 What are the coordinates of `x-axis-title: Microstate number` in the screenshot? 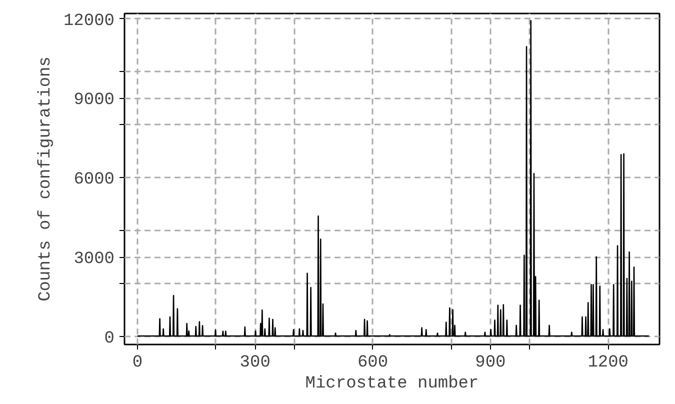 It's located at (392, 384).